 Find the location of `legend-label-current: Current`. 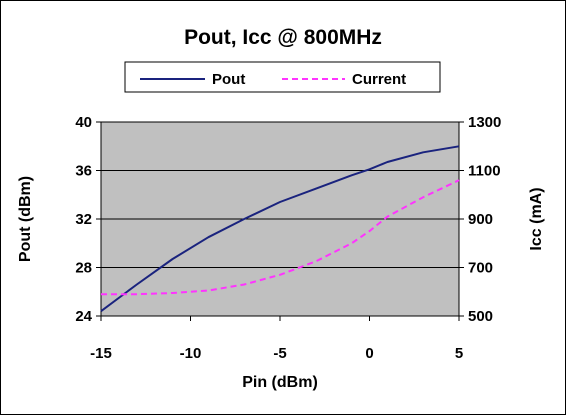

legend-label-current: Current is located at coordinates (379, 79).